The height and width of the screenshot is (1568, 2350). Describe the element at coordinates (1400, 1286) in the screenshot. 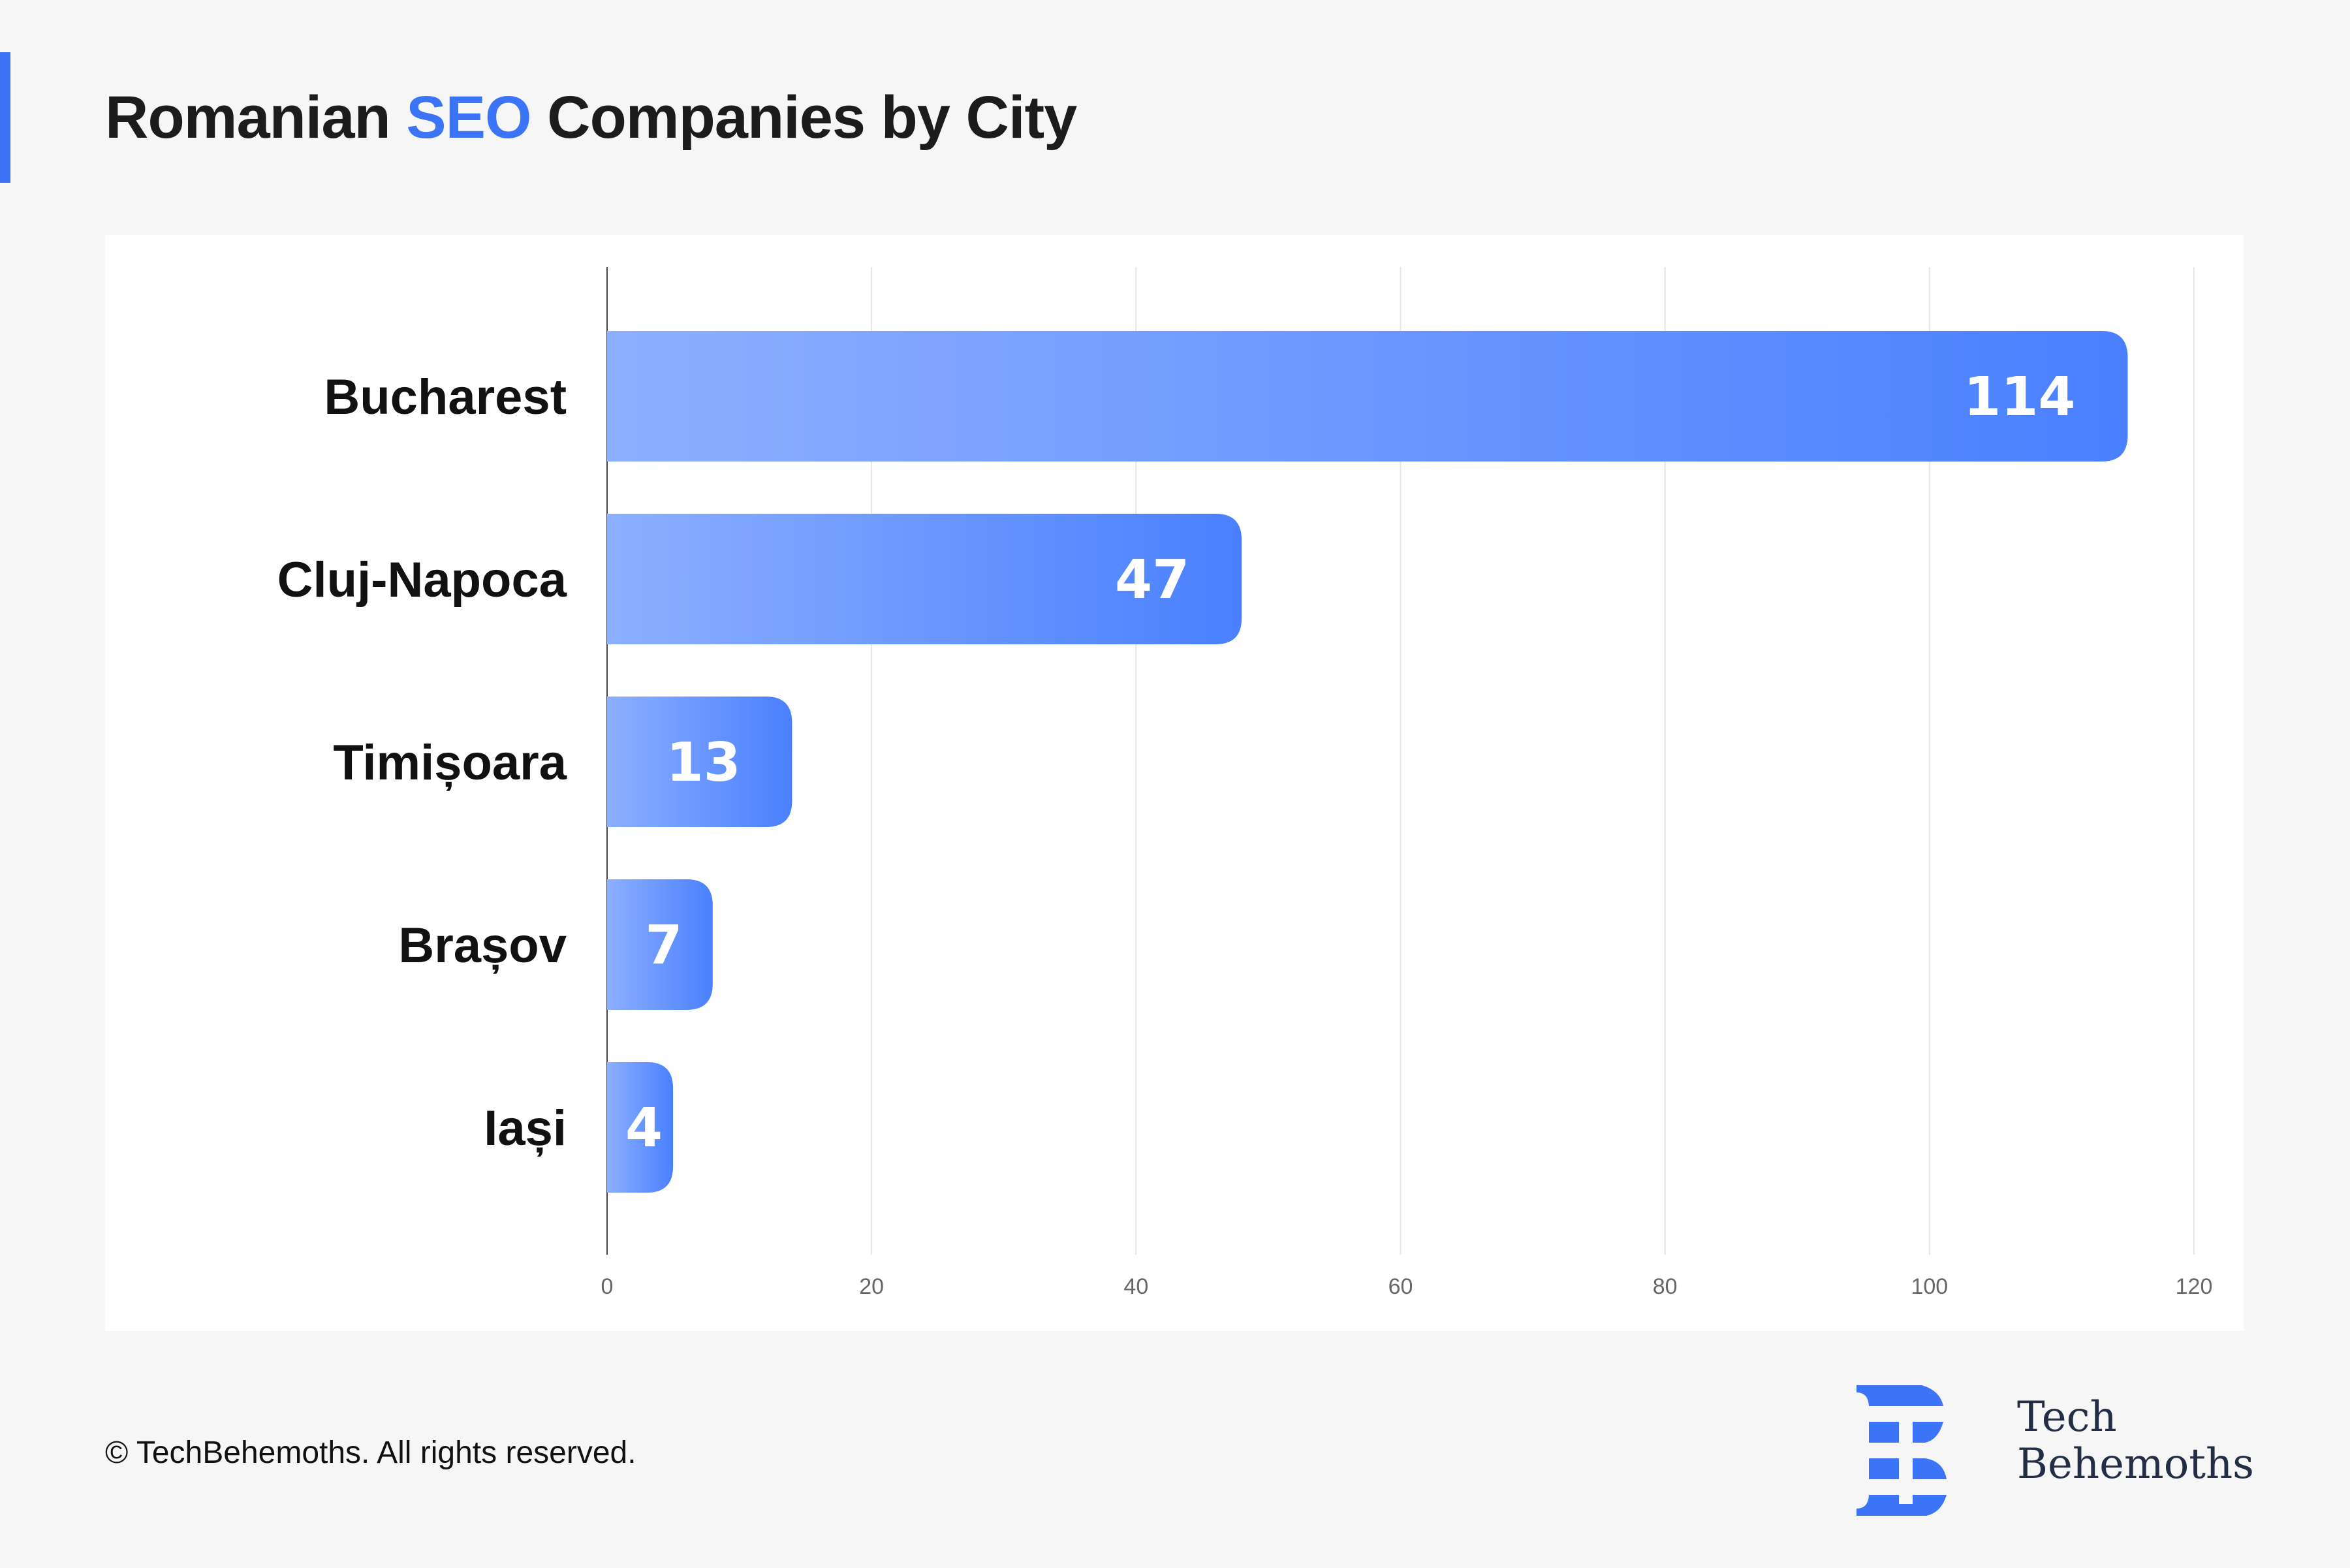

I see `x-tick-label: 60` at that location.